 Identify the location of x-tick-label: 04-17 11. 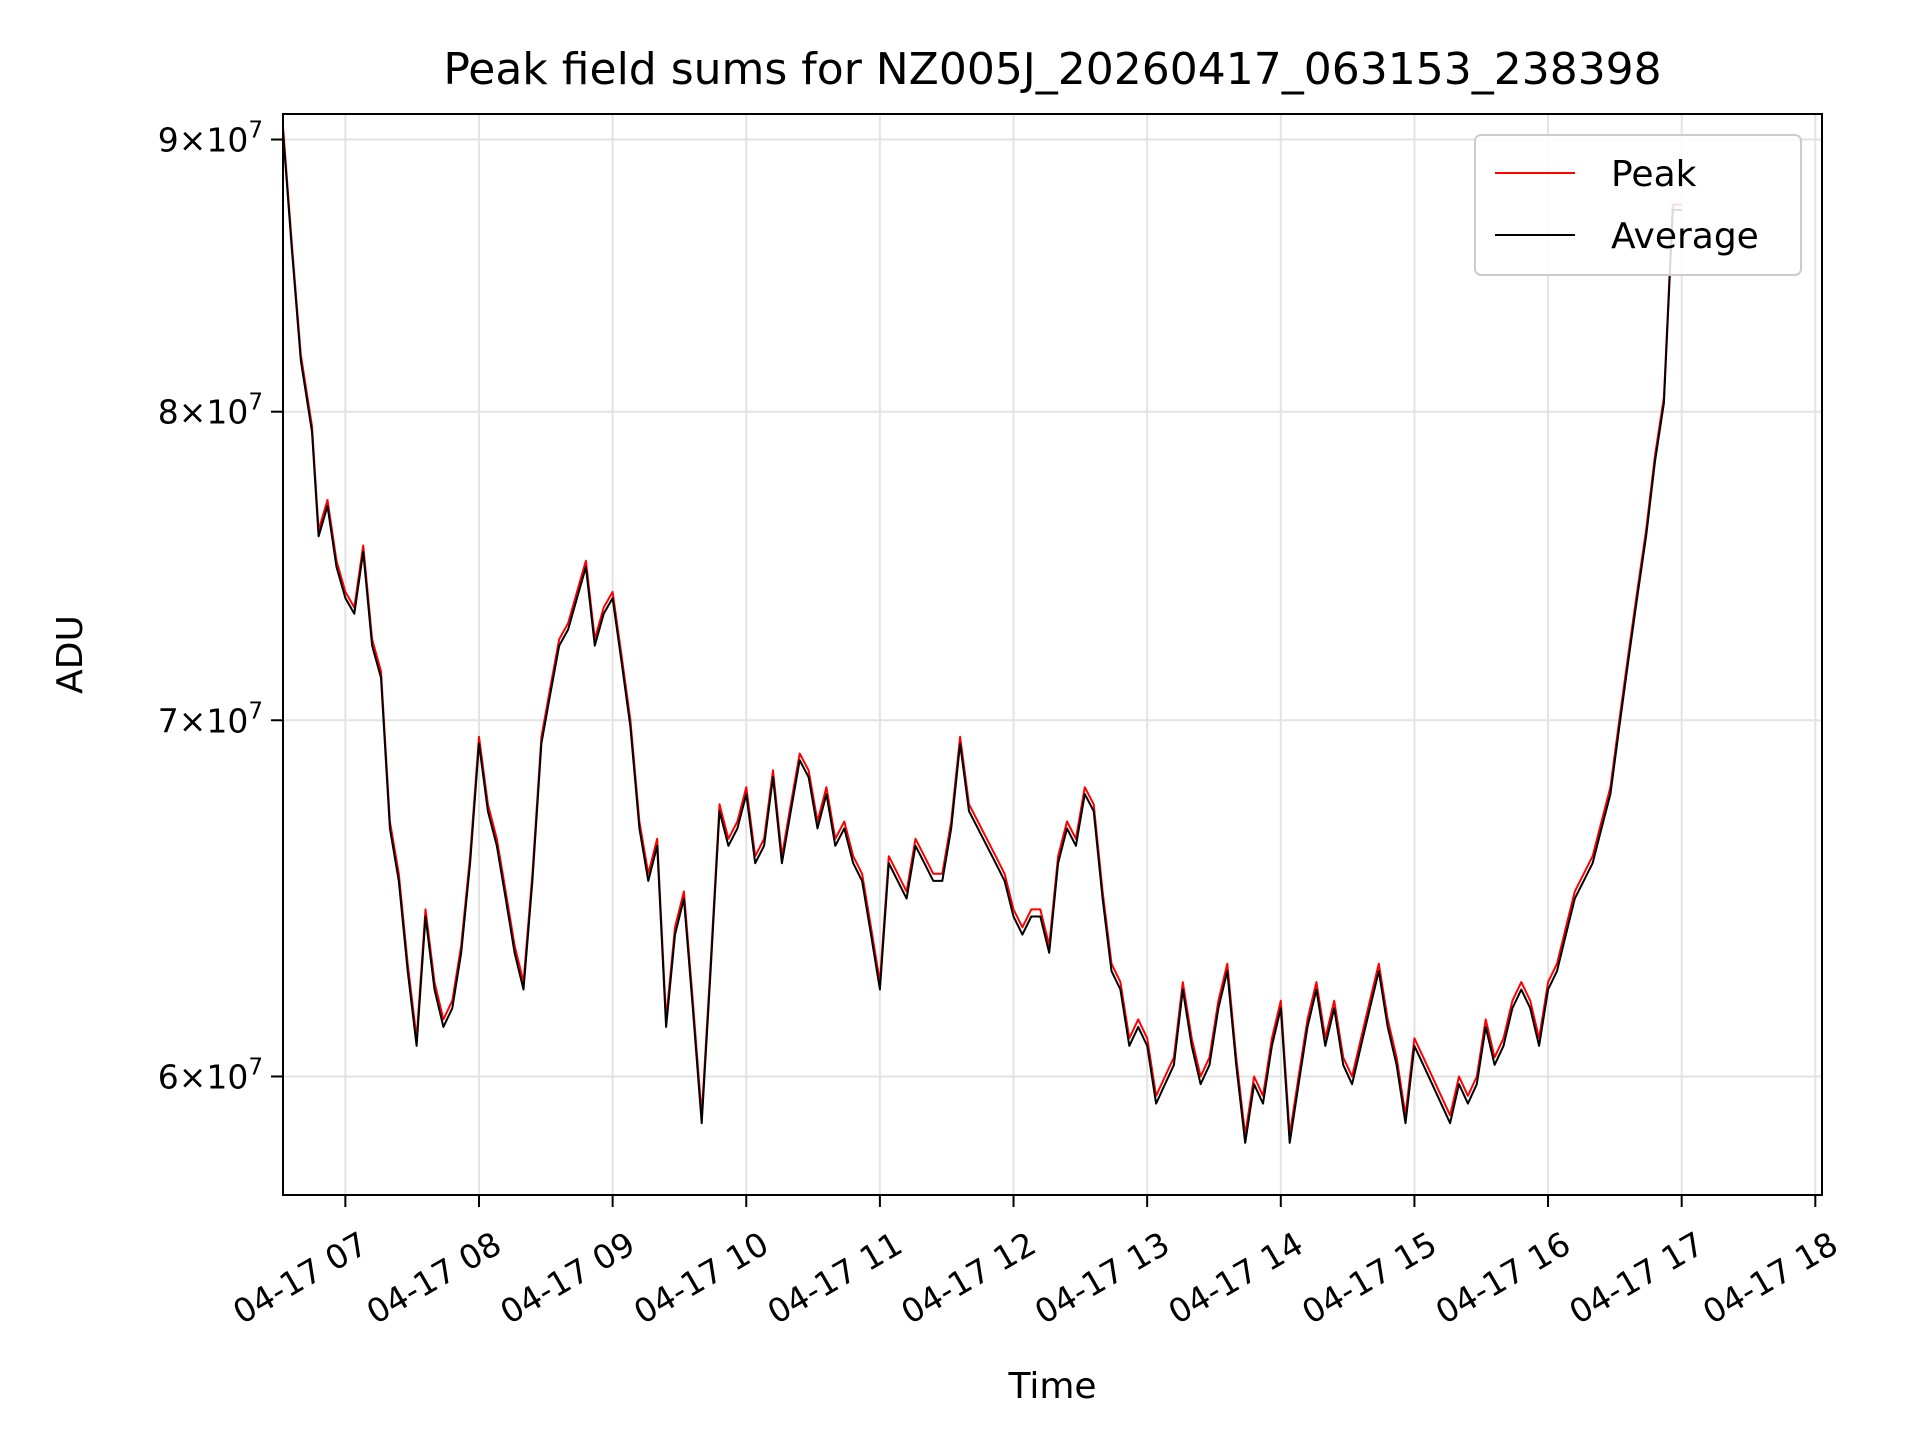
(835, 1278).